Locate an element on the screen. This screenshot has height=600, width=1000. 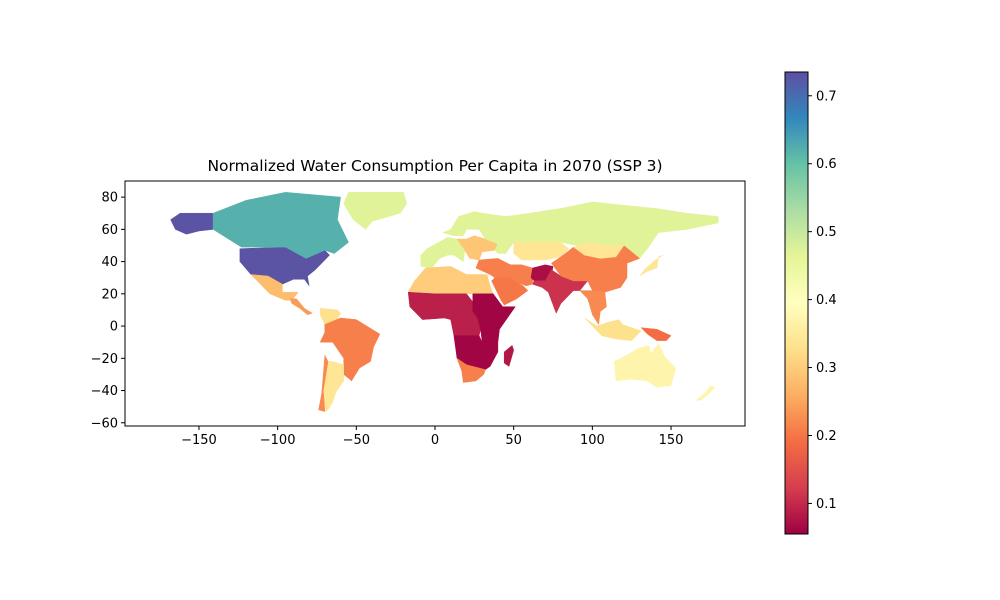
colorbar-gradient is located at coordinates (796, 303).